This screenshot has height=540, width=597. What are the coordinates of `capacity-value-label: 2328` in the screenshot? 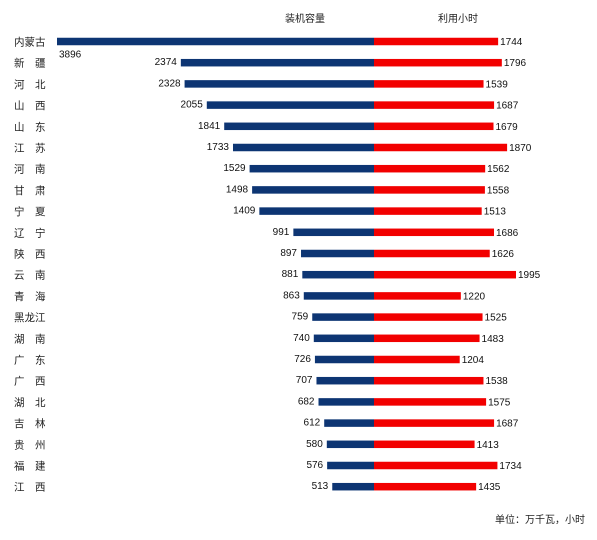 It's located at (169, 83).